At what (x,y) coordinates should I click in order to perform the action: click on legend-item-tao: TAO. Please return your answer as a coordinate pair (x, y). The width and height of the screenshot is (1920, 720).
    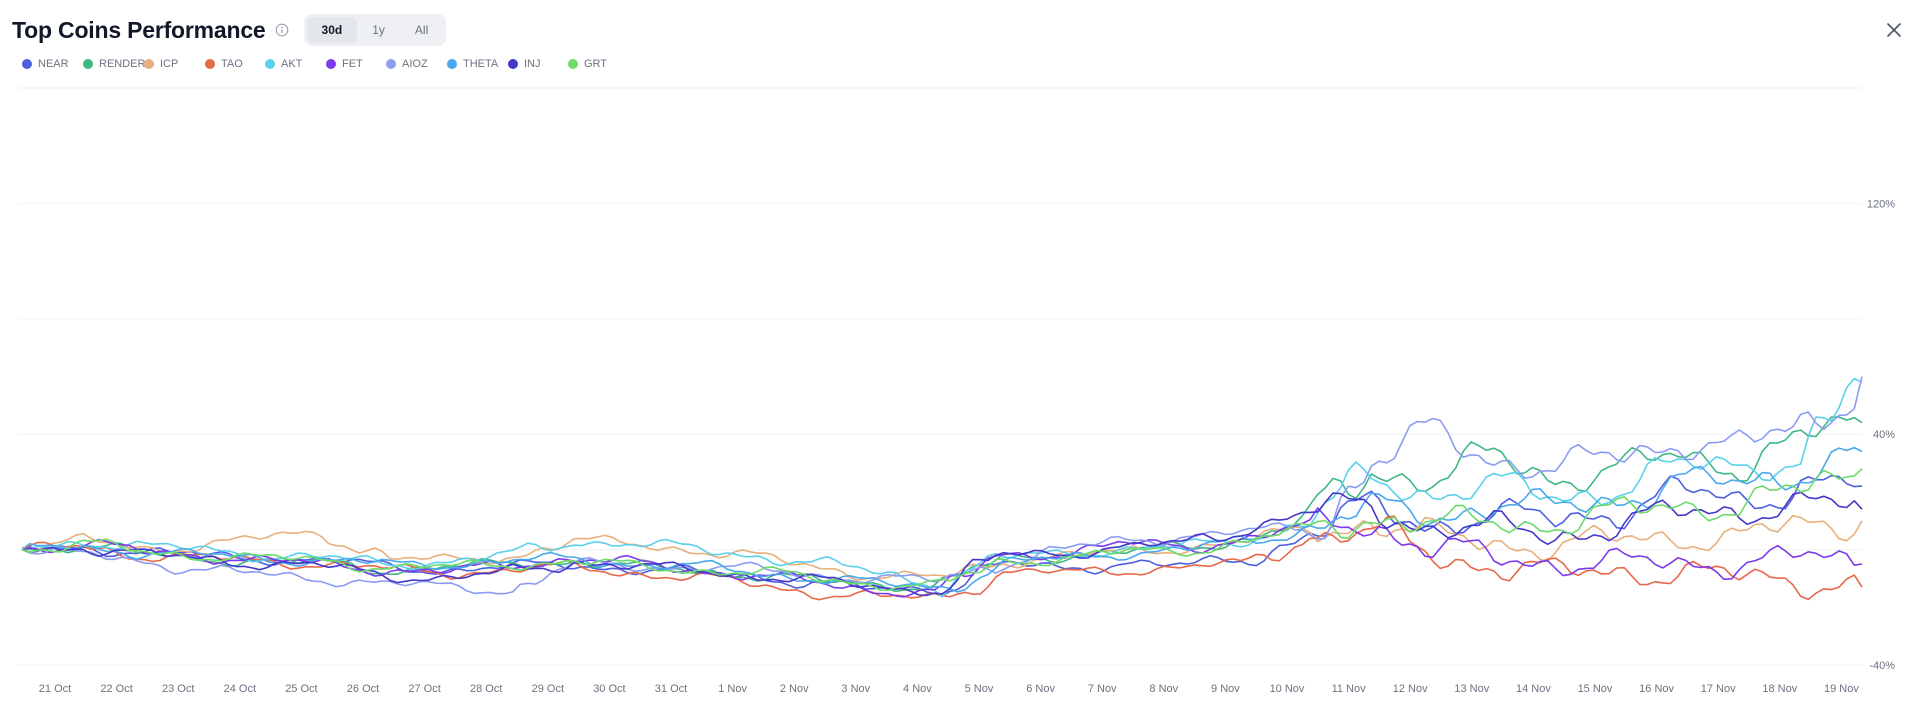
    Looking at the image, I should click on (224, 64).